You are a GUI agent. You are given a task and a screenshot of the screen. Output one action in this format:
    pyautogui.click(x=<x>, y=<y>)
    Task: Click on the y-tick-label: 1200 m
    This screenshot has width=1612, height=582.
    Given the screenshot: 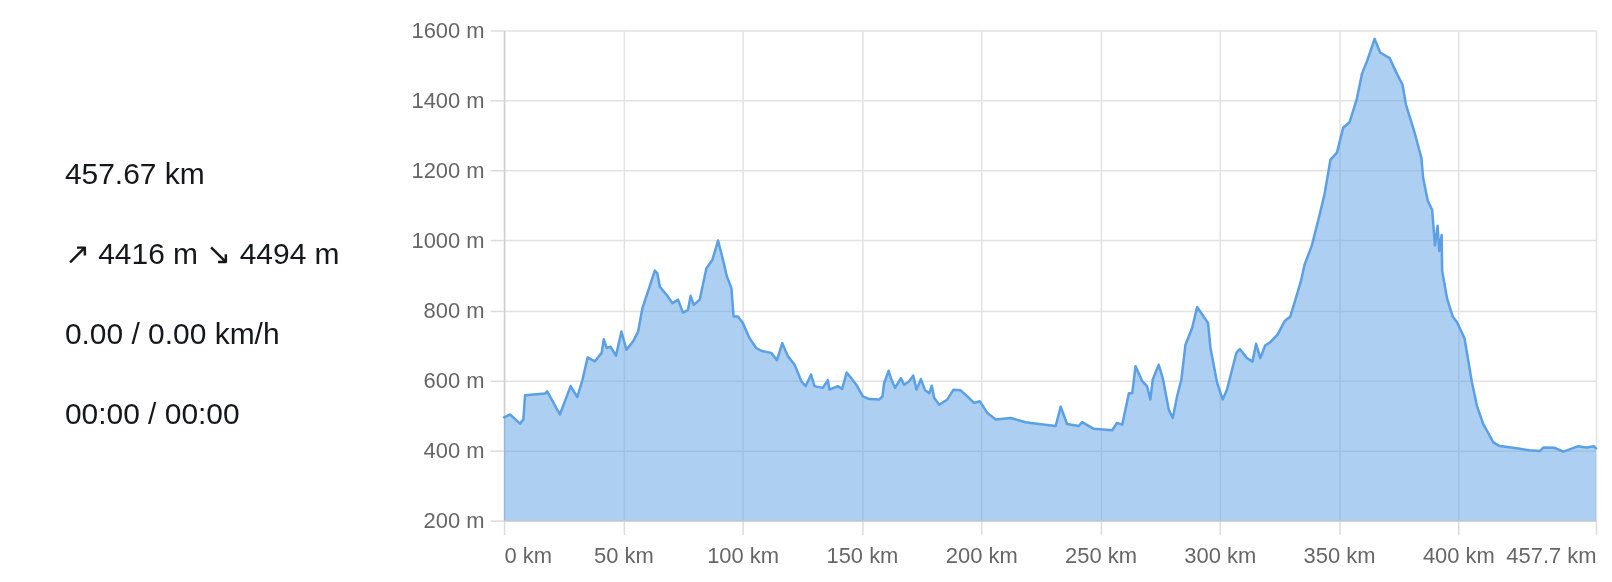 What is the action you would take?
    pyautogui.click(x=448, y=170)
    